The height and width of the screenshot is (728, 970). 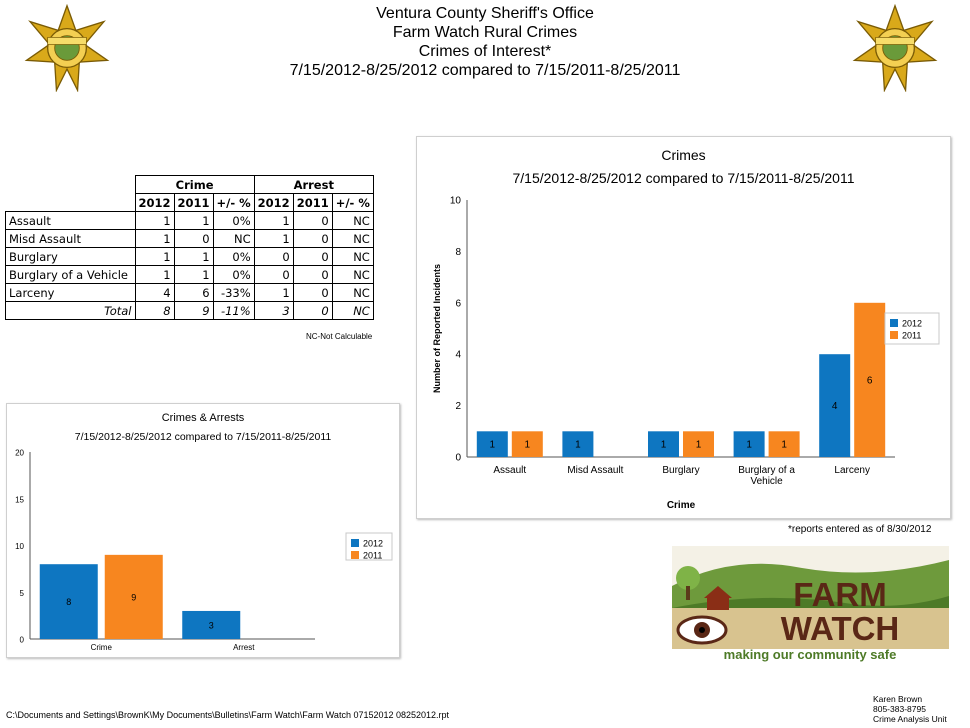 What do you see at coordinates (458, 303) in the screenshot?
I see `y-tick-label: 6` at bounding box center [458, 303].